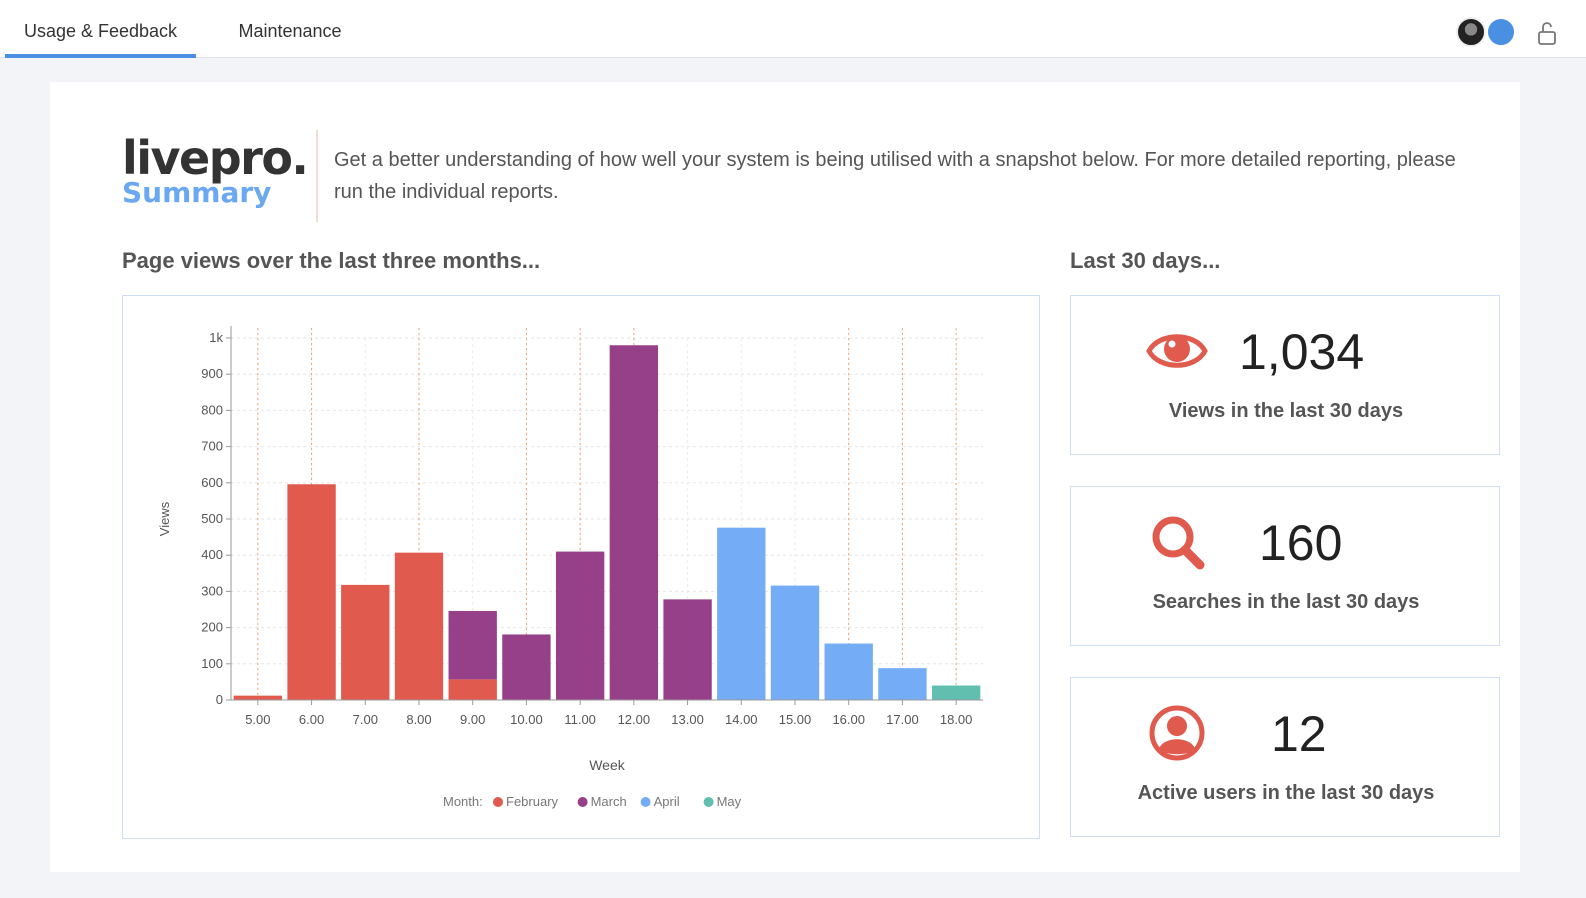  I want to click on y-tick-label: 700, so click(212, 446).